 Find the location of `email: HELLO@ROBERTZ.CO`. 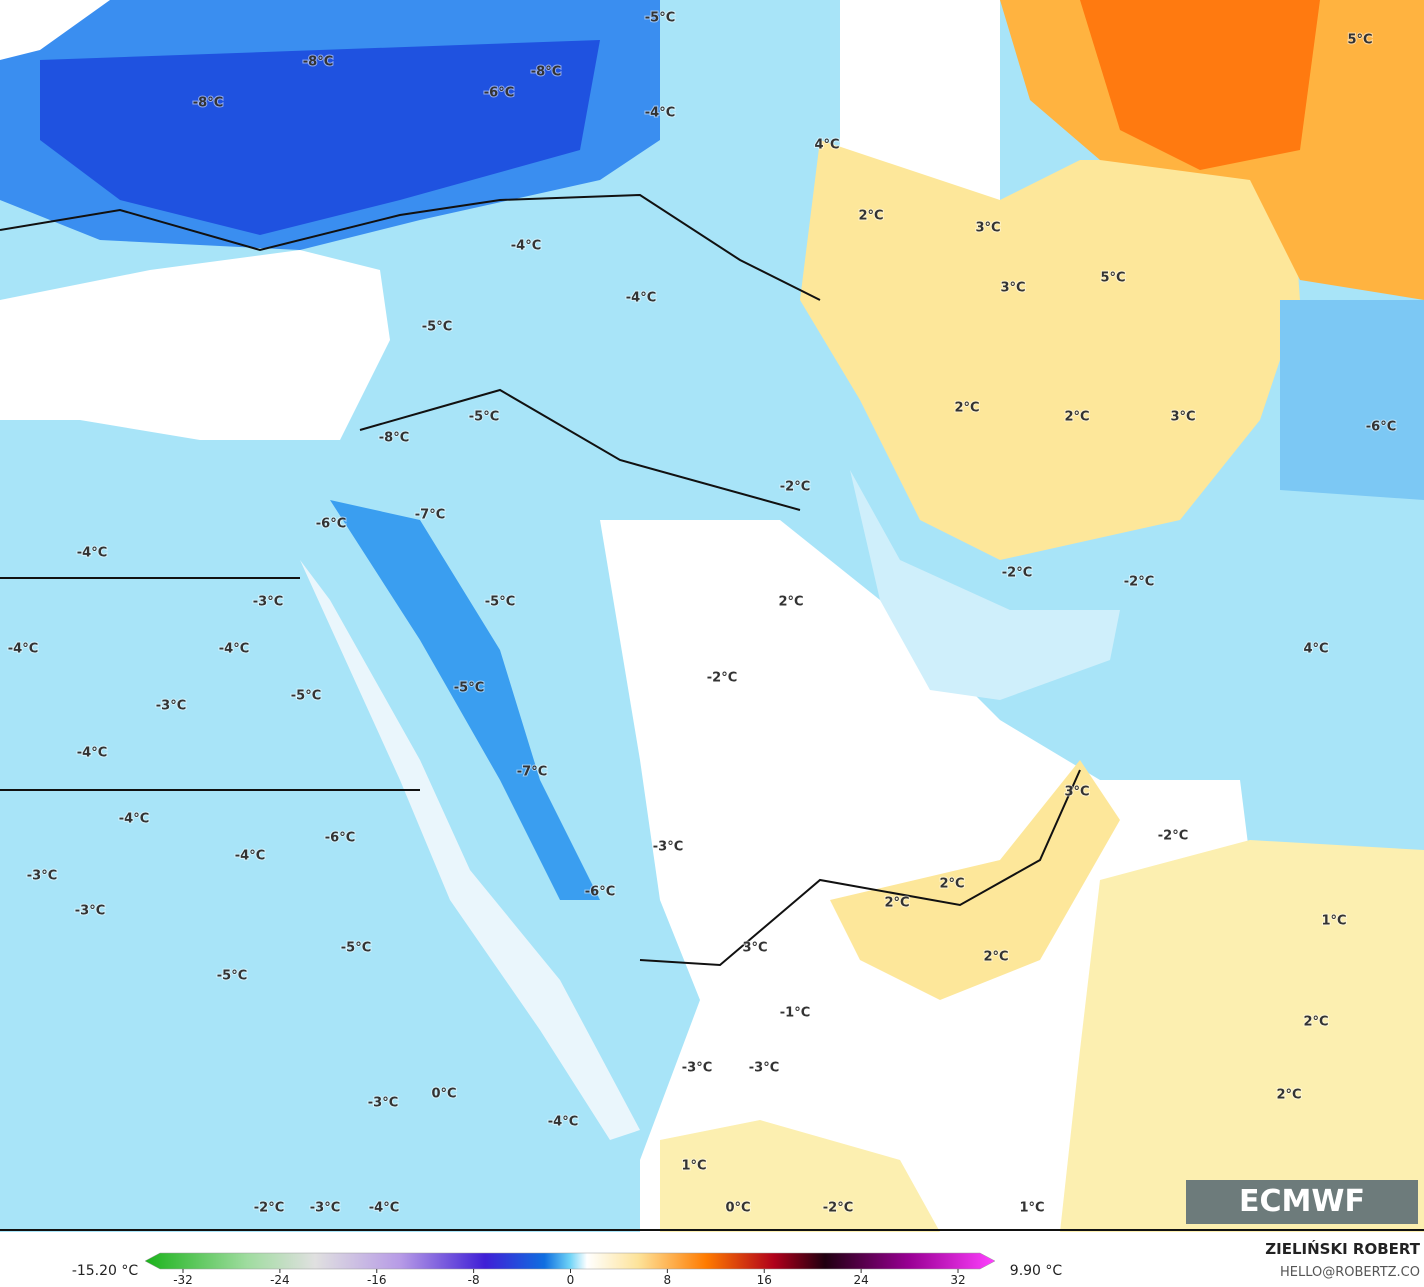

email: HELLO@ROBERTZ.CO is located at coordinates (1350, 1272).